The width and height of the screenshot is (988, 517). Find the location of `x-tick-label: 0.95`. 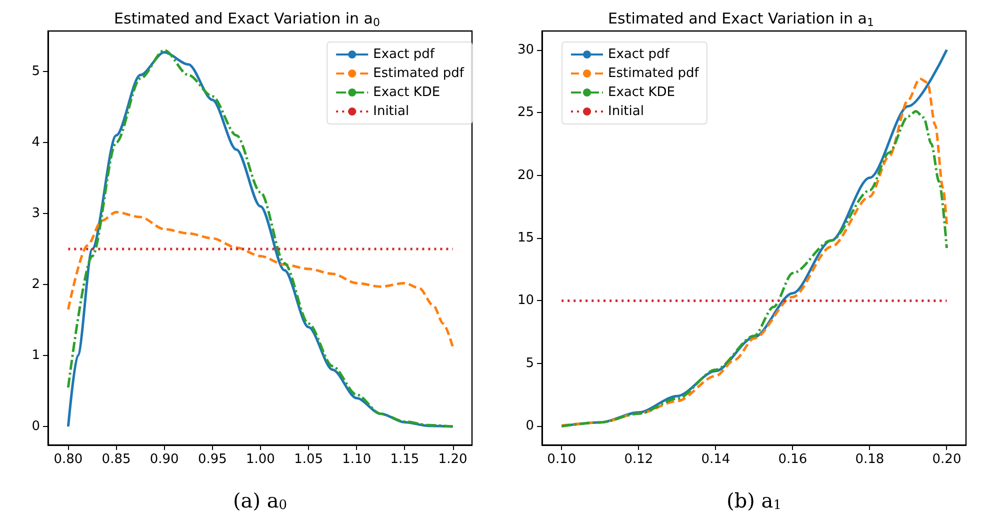

x-tick-label: 0.95 is located at coordinates (212, 459).